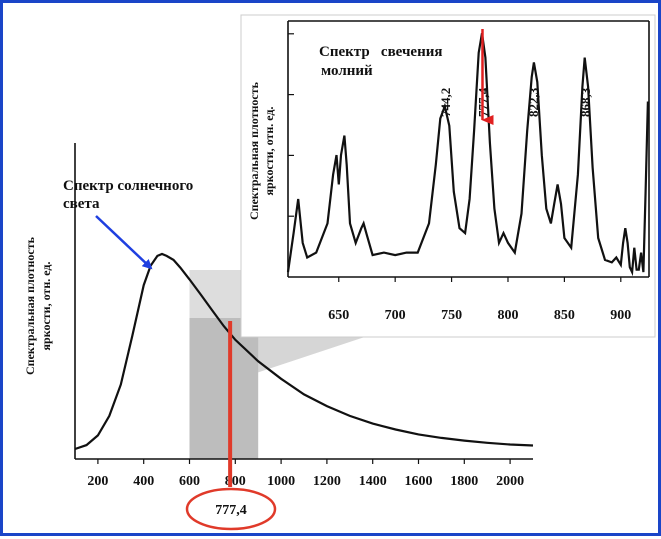 The height and width of the screenshot is (539, 661). What do you see at coordinates (347, 71) in the screenshot?
I see `inset-title-line-2: молний` at bounding box center [347, 71].